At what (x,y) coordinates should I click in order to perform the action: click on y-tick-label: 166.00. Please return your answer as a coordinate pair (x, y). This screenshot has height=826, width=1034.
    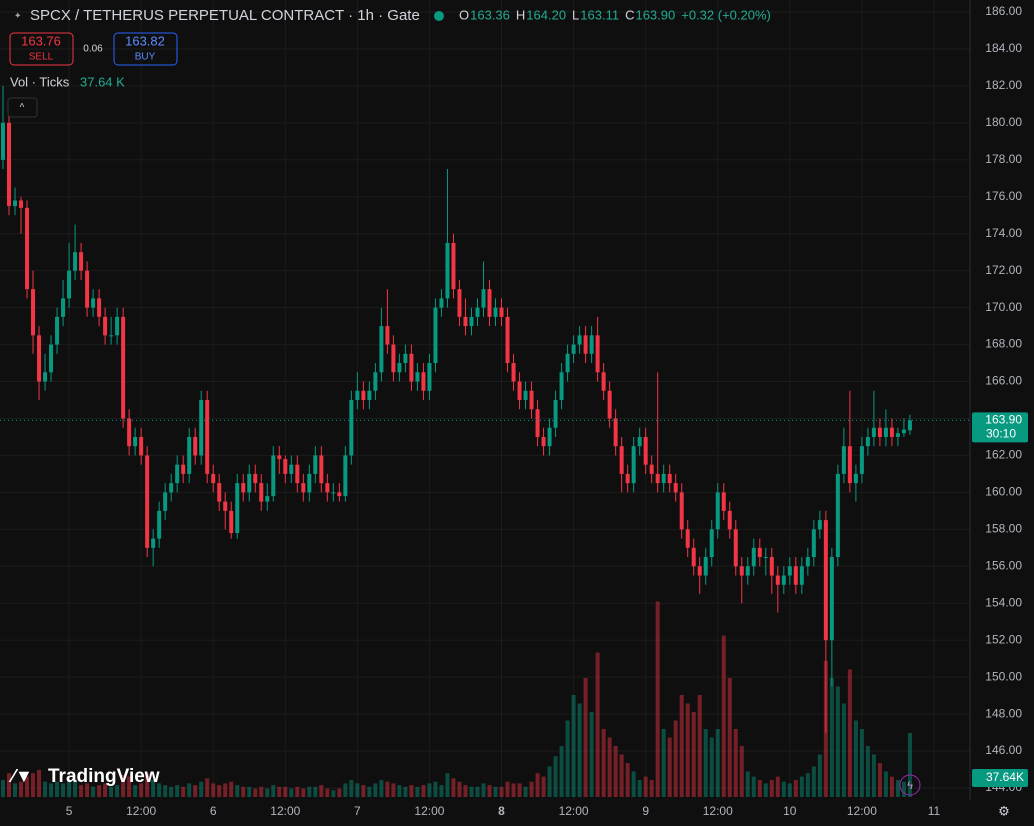
    Looking at the image, I should click on (1003, 381).